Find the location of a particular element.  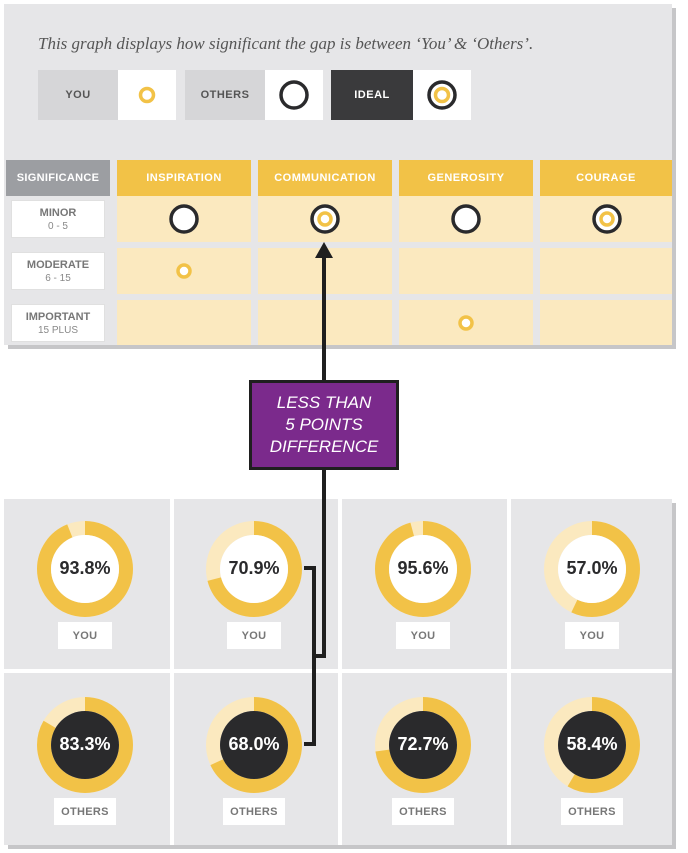

callout-line: LESS THAN is located at coordinates (324, 402).